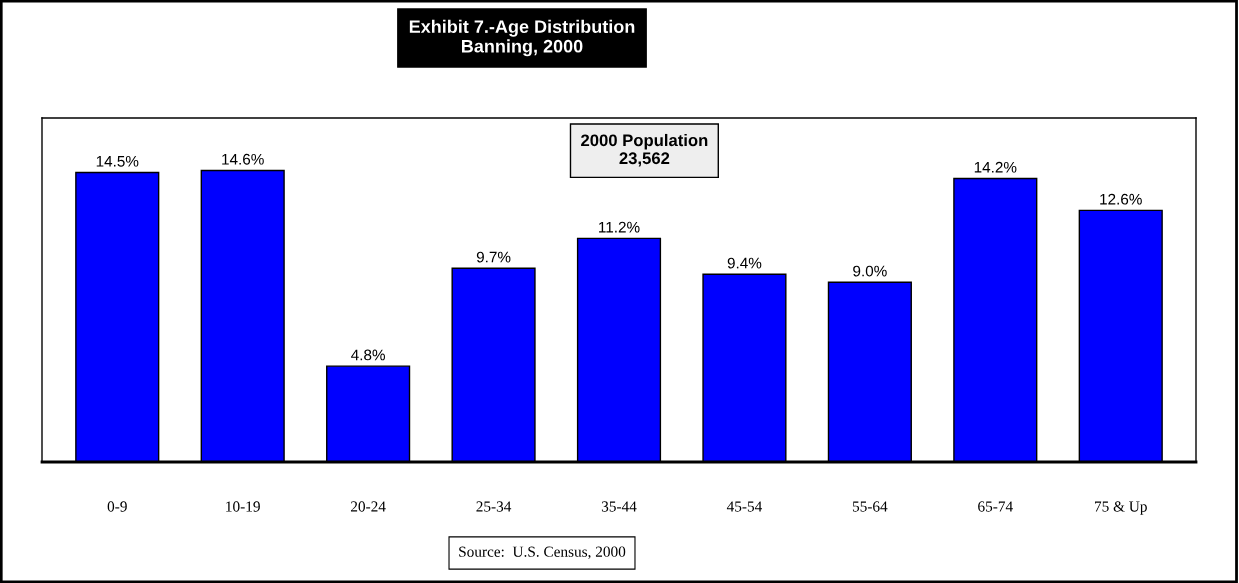  Describe the element at coordinates (744, 263) in the screenshot. I see `data-label: 9.4%` at that location.